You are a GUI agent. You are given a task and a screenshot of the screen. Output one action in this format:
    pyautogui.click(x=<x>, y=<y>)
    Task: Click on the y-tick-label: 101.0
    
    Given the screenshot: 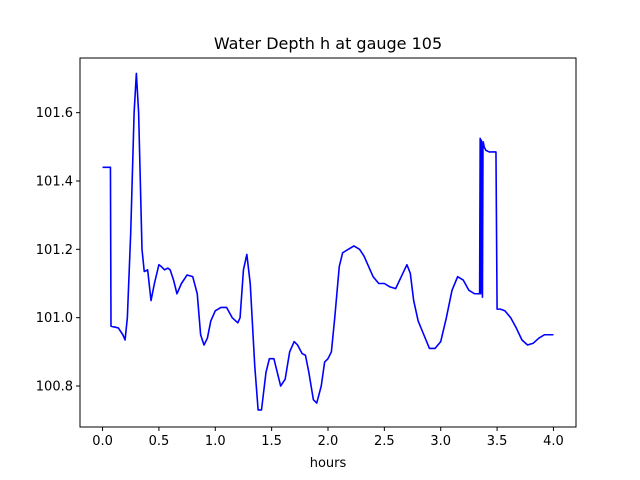 What is the action you would take?
    pyautogui.click(x=54, y=318)
    